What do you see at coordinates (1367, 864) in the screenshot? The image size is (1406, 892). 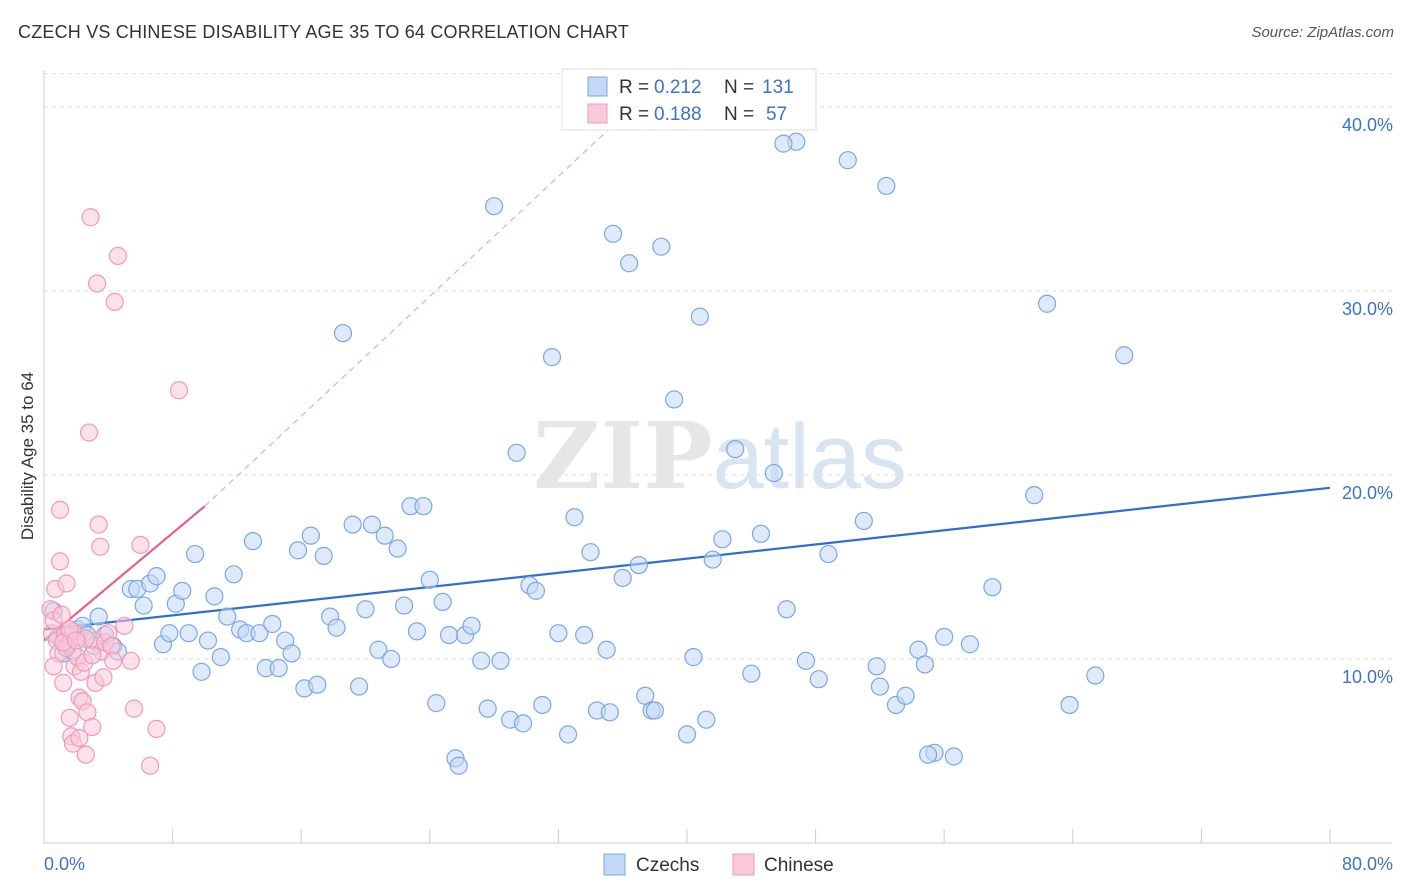 I see `x-tick-label: 80.0%` at bounding box center [1367, 864].